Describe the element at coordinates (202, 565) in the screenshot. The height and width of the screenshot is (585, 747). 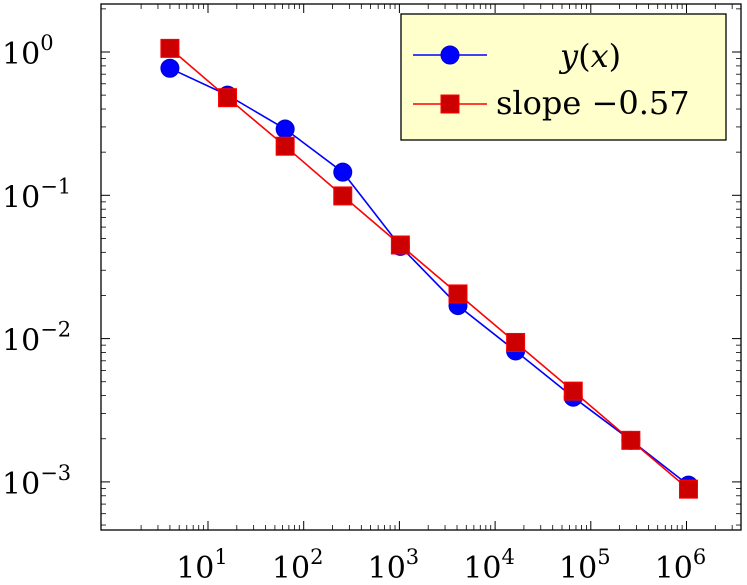
I see `x-tick-label: 10¹` at that location.